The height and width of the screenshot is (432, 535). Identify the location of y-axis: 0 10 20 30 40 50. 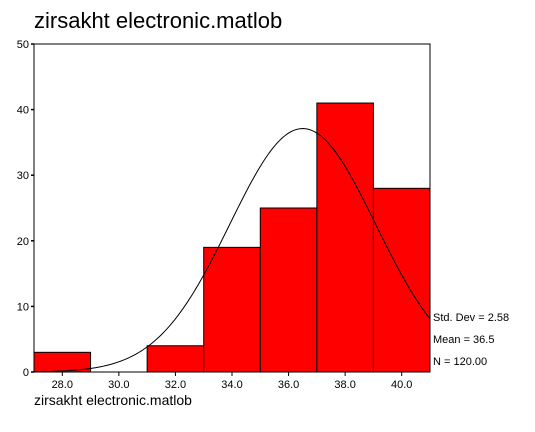
(25, 209).